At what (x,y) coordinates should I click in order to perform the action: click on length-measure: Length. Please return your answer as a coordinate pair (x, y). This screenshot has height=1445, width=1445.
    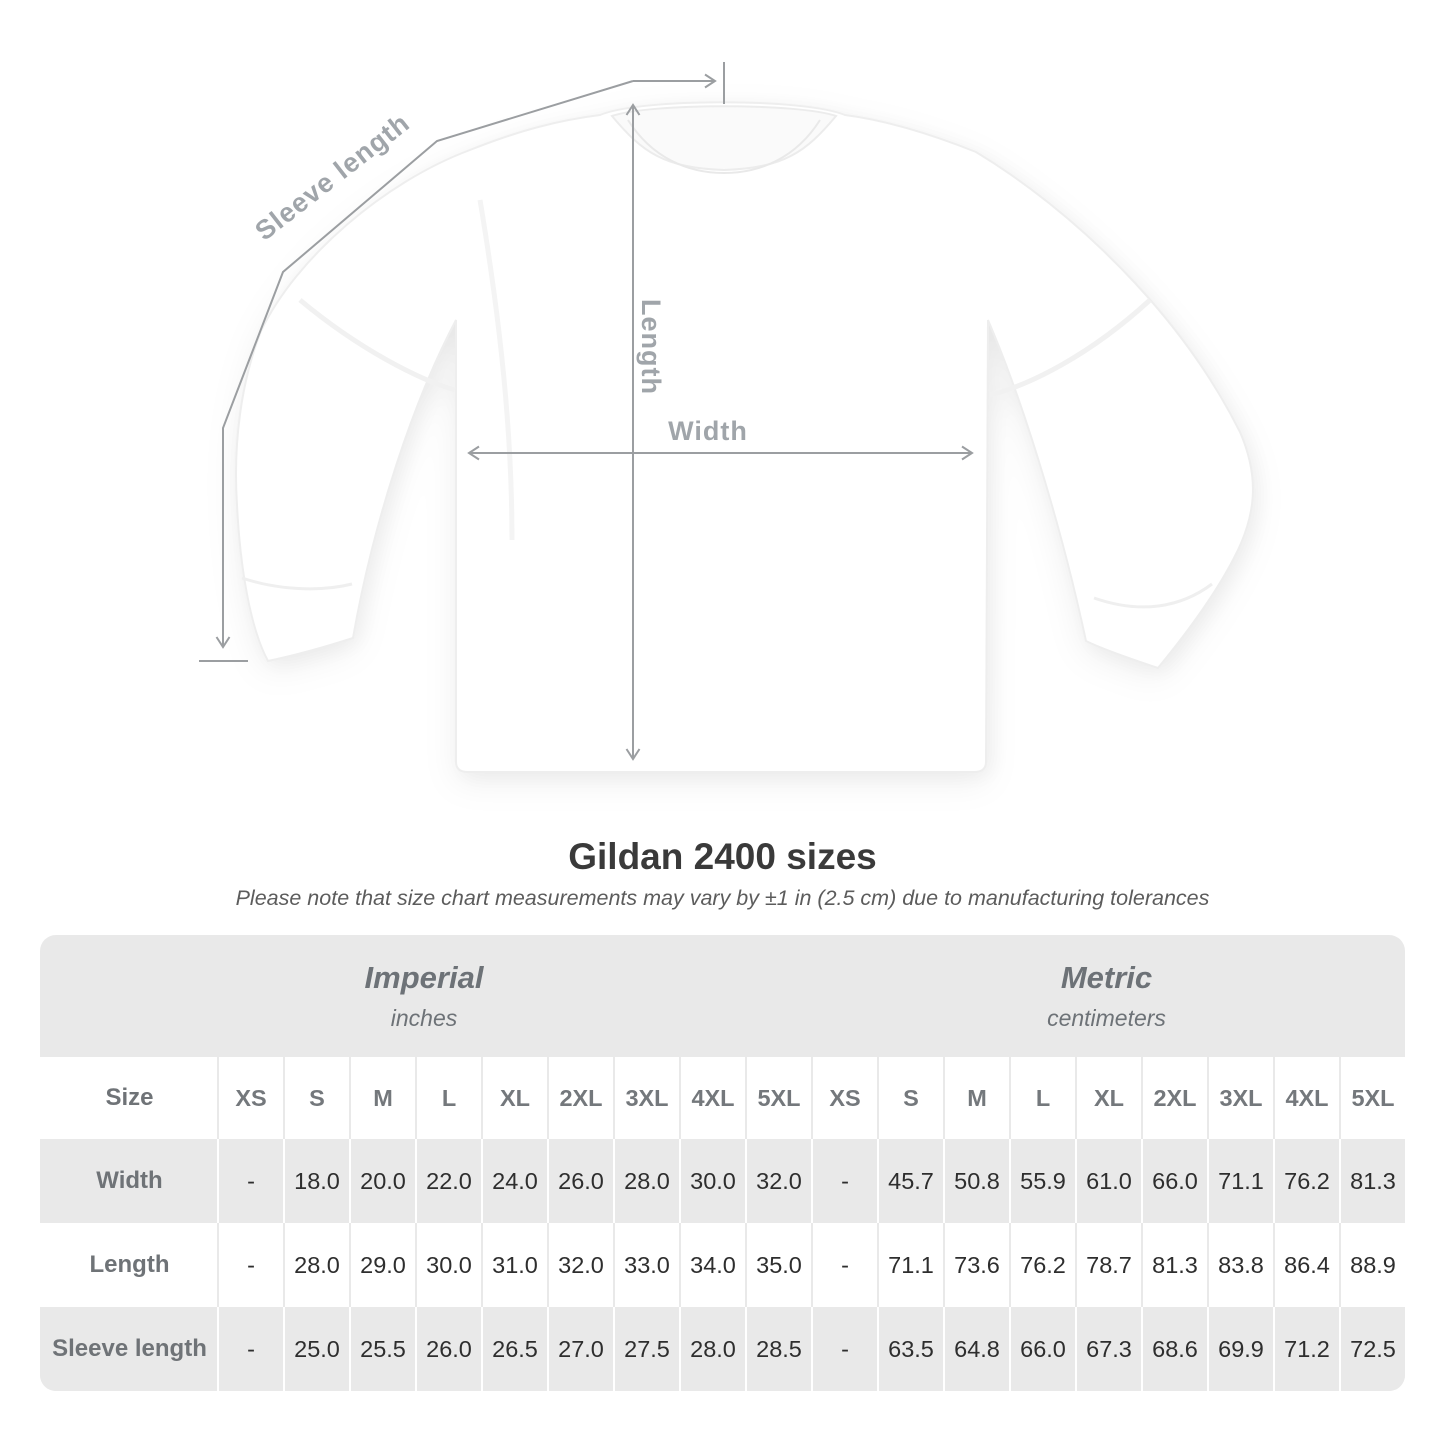
    Looking at the image, I should click on (645, 432).